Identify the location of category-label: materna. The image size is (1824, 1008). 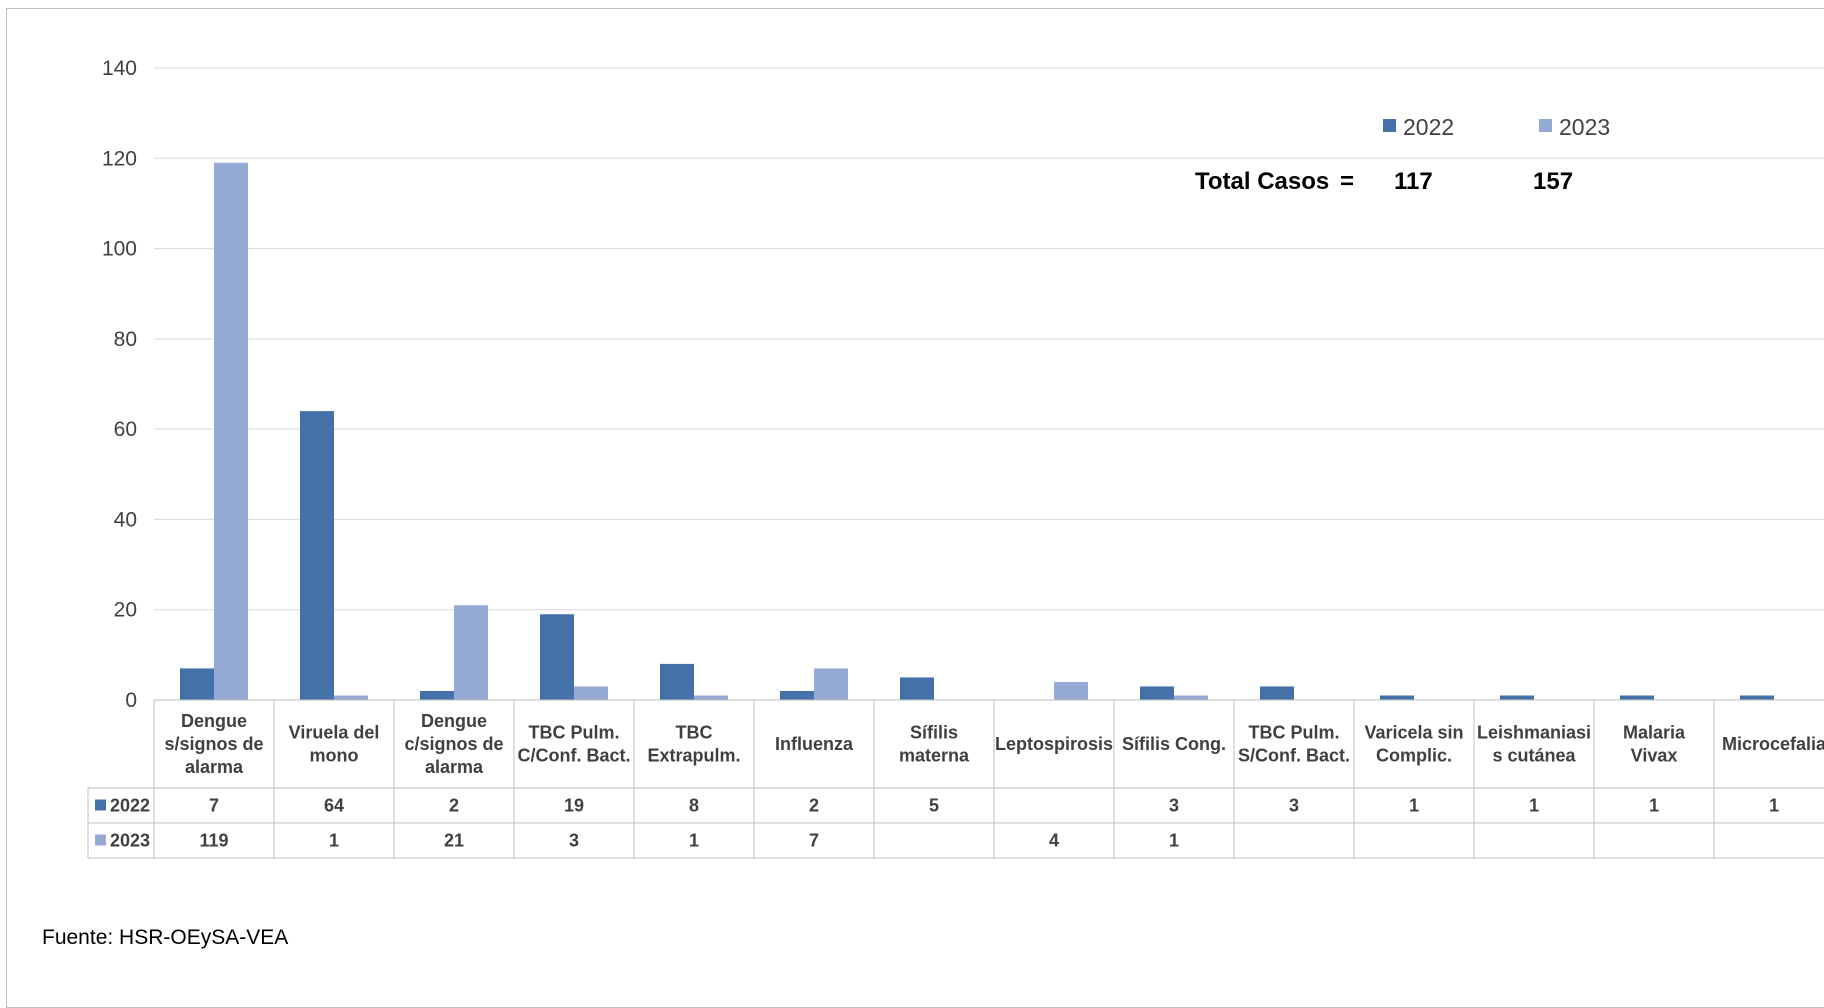
(934, 756).